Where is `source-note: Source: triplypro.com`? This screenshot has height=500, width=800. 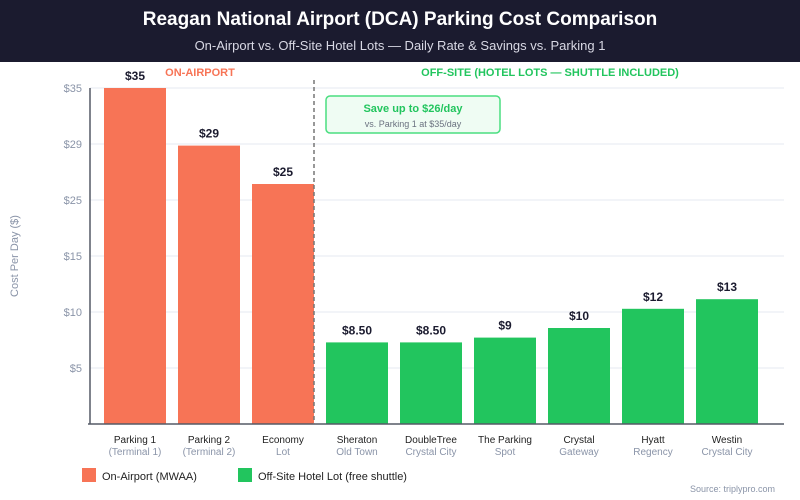 source-note: Source: triplypro.com is located at coordinates (732, 489).